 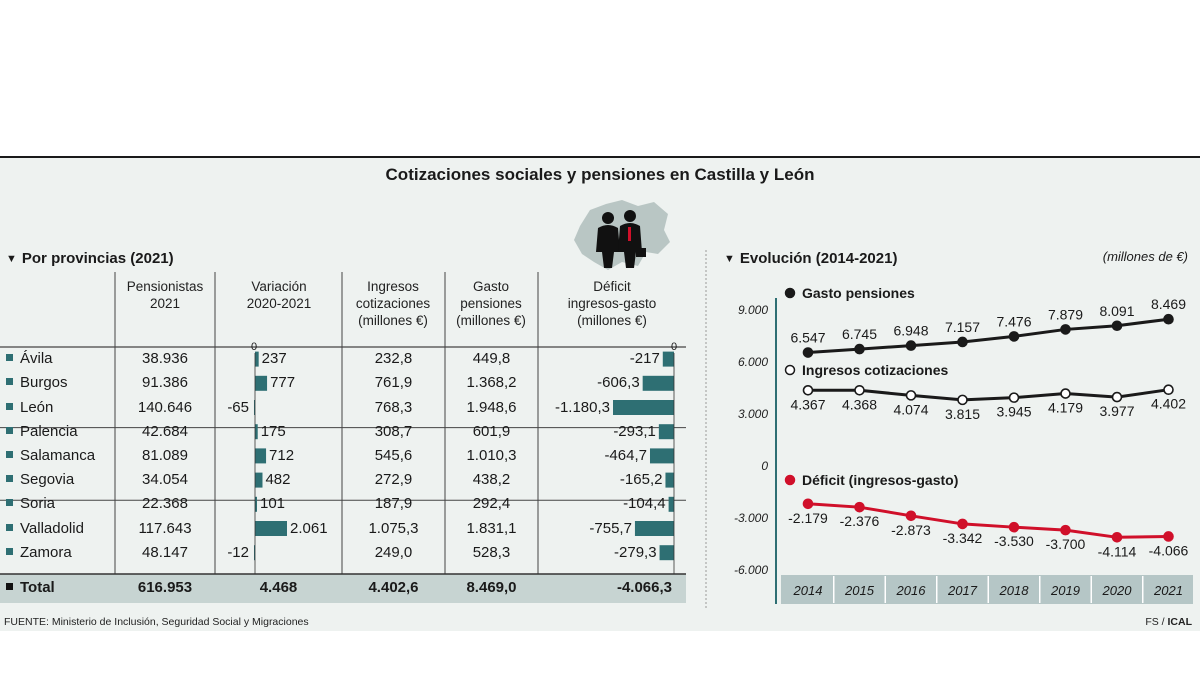 I want to click on province-label: Segovia, so click(x=40, y=479).